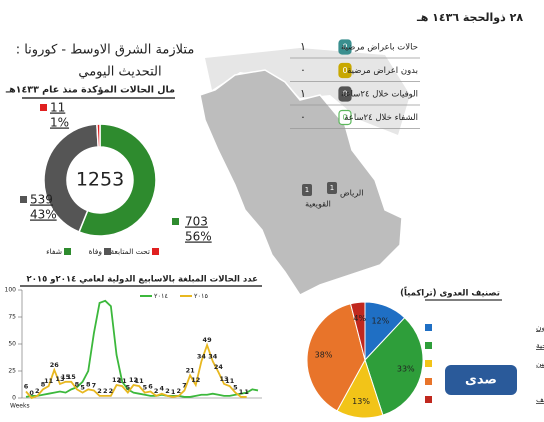  What do you see at coordinates (41, 200) in the screenshot?
I see `donut-value: 539` at bounding box center [41, 200].